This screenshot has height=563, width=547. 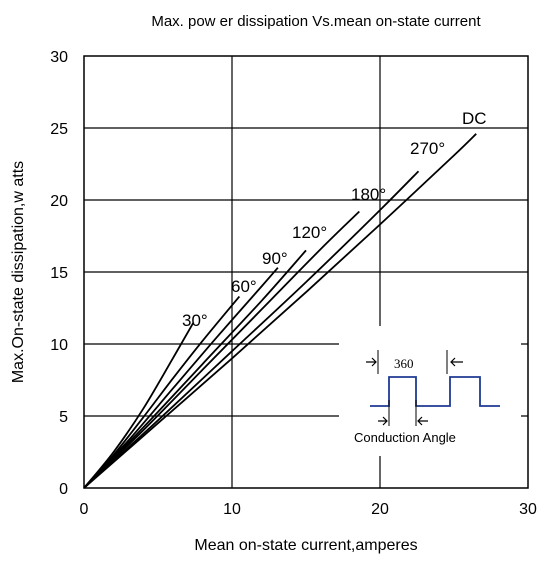 I want to click on curve-label: 90°, so click(x=275, y=258).